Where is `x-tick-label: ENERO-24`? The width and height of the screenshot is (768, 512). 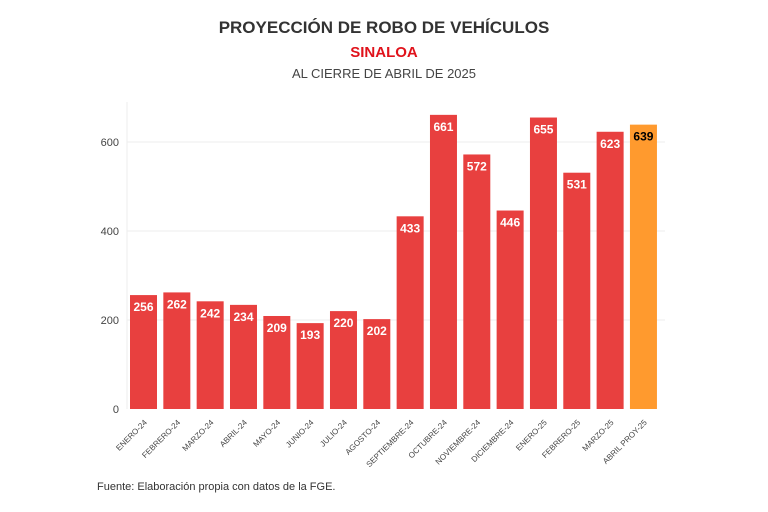
x-tick-label: ENERO-24 is located at coordinates (131, 435).